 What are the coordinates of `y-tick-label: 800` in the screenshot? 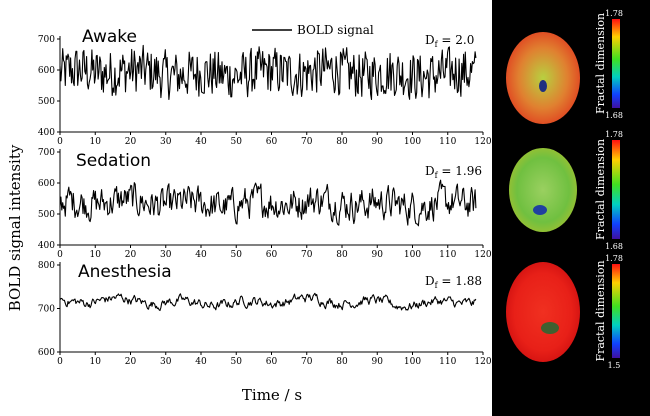 It's located at (46, 266).